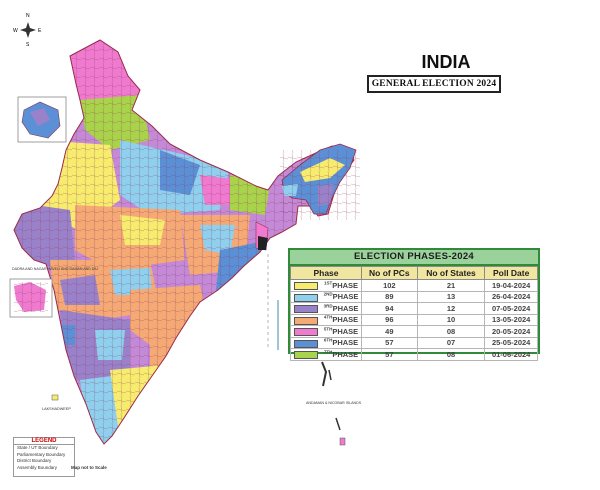 This screenshot has width=600, height=490. Describe the element at coordinates (15, 31) in the screenshot. I see `compass-w: W` at that location.